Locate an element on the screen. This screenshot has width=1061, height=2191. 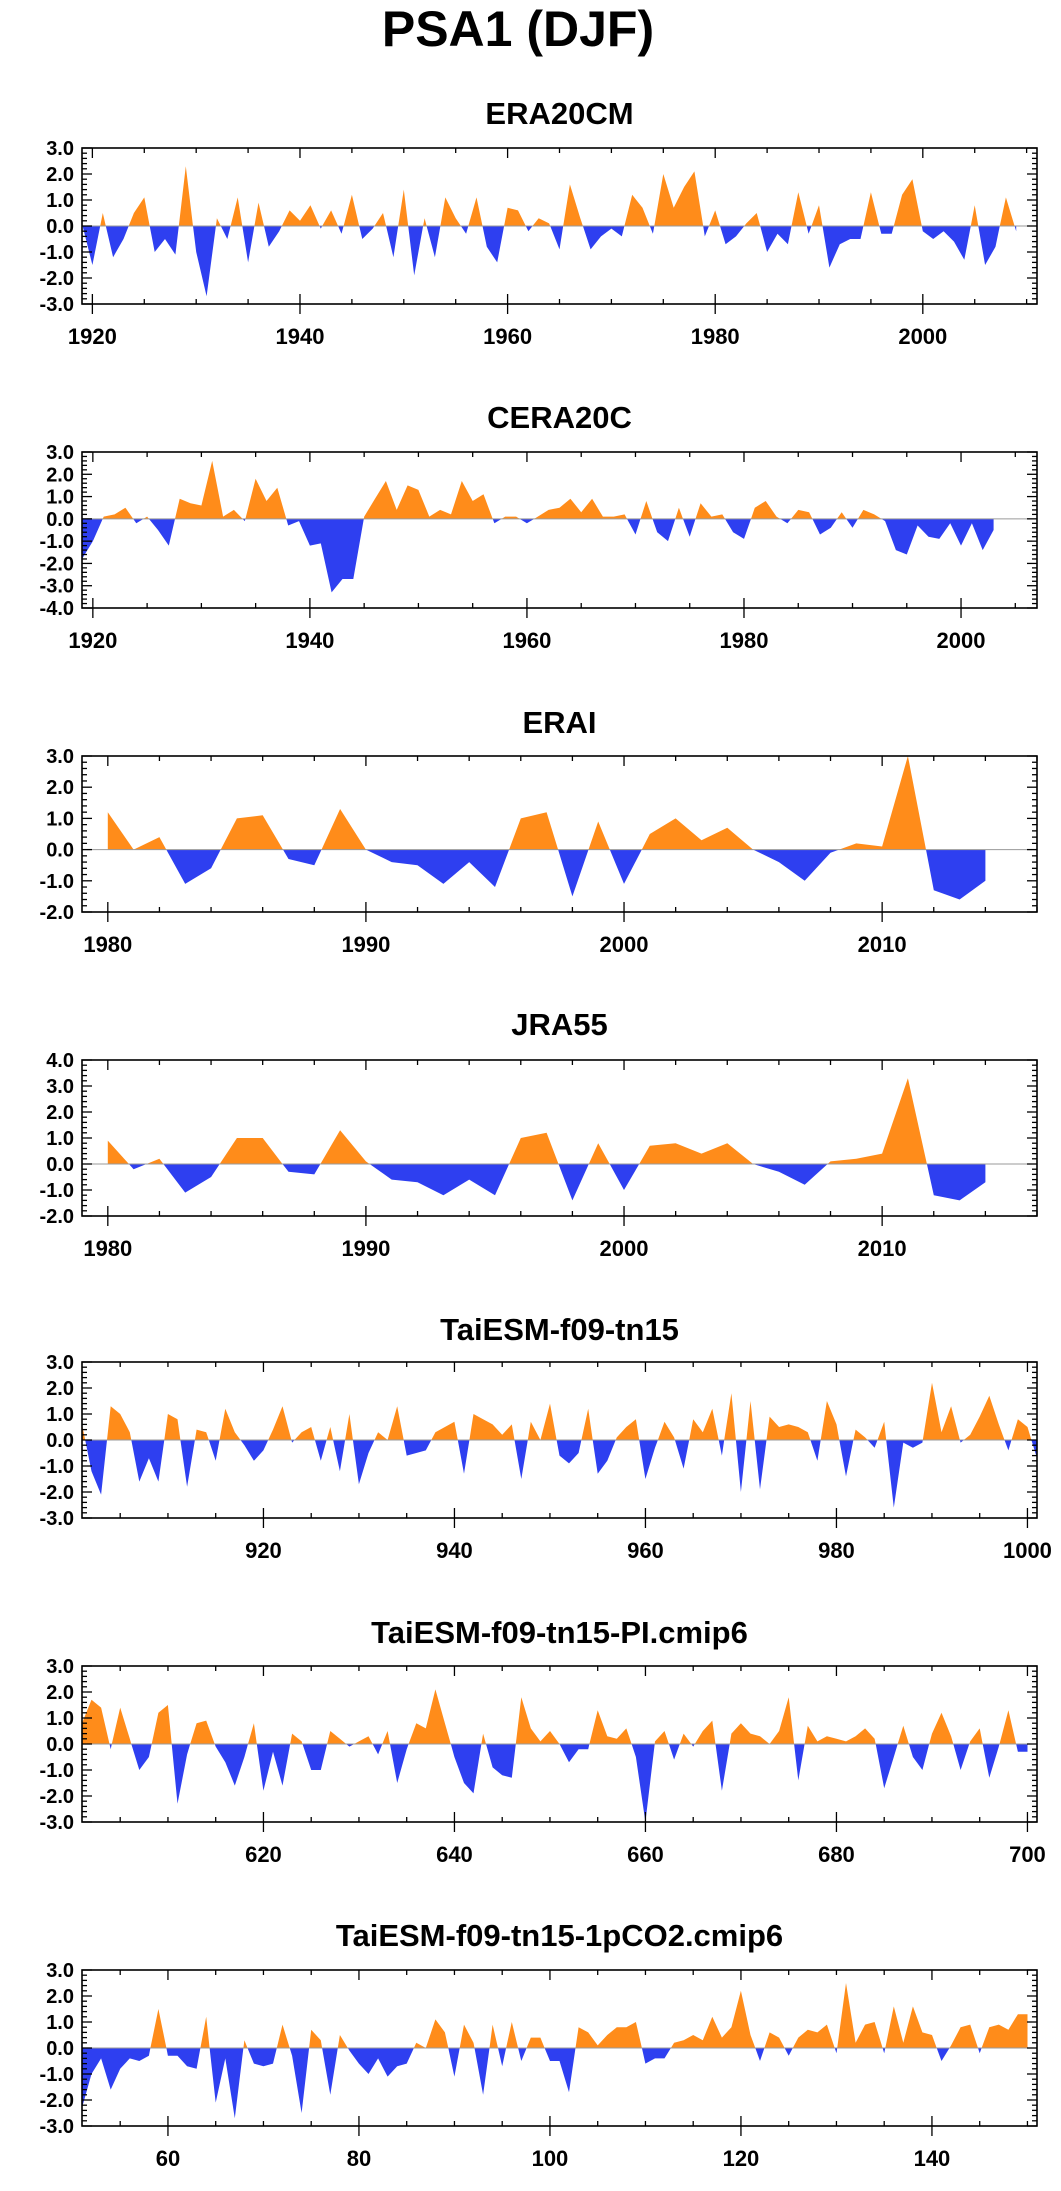
panel-title: TaiESM-f09-tn15-PI.cmip6 is located at coordinates (559, 1632).